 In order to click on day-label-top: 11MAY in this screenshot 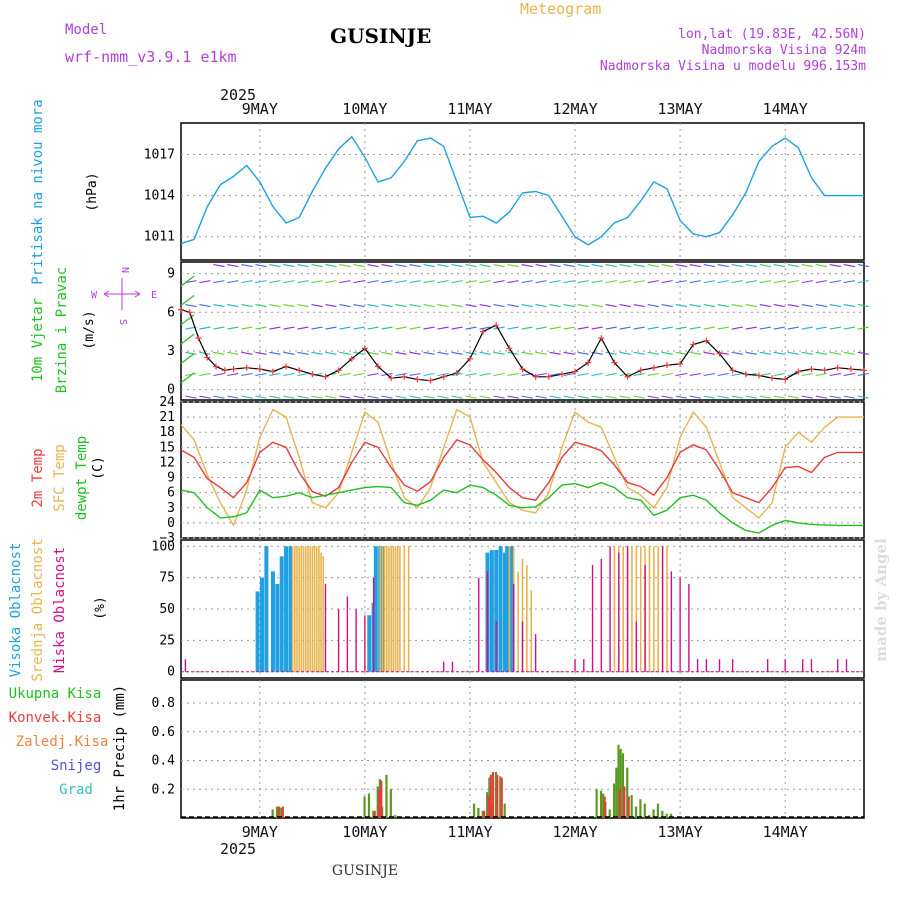, I will do `click(469, 109)`.